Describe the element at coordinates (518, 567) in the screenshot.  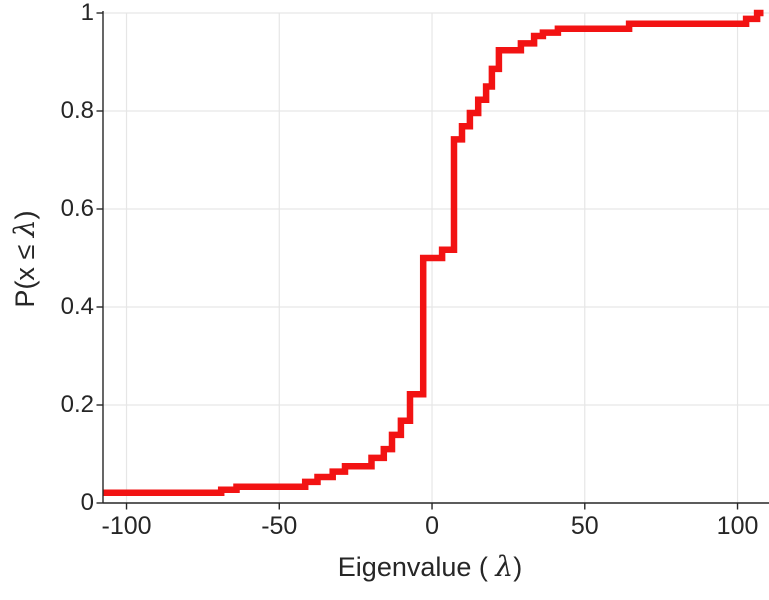
I see `x-axis-label-close: )` at that location.